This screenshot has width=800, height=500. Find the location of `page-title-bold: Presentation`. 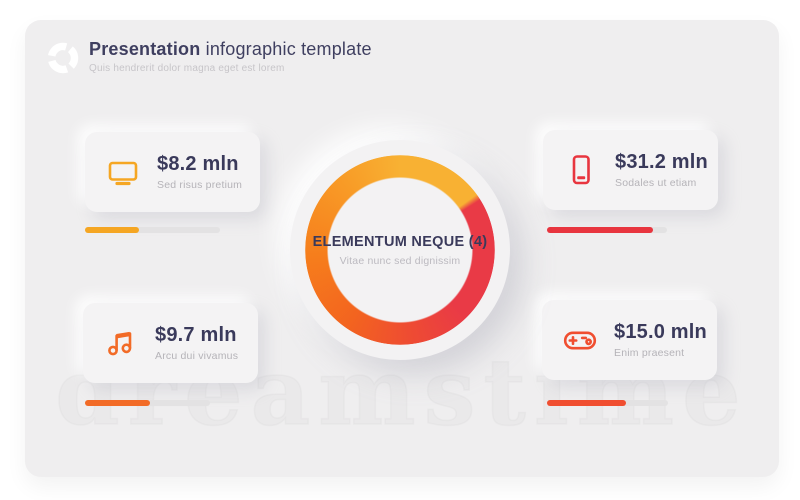

page-title-bold: Presentation is located at coordinates (145, 49).